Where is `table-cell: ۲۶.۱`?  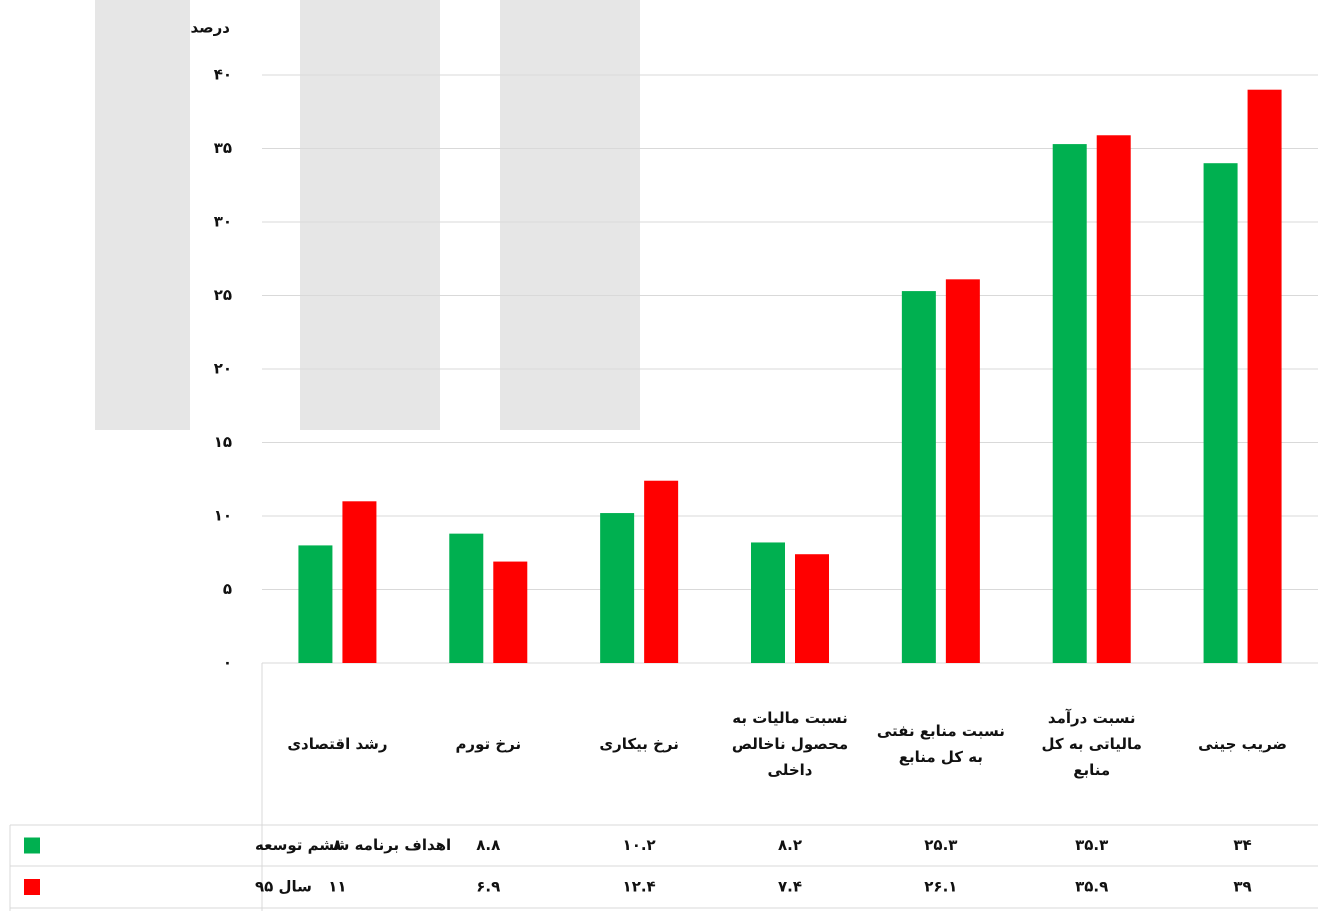
table-cell: ۲۶.۱ is located at coordinates (940, 887).